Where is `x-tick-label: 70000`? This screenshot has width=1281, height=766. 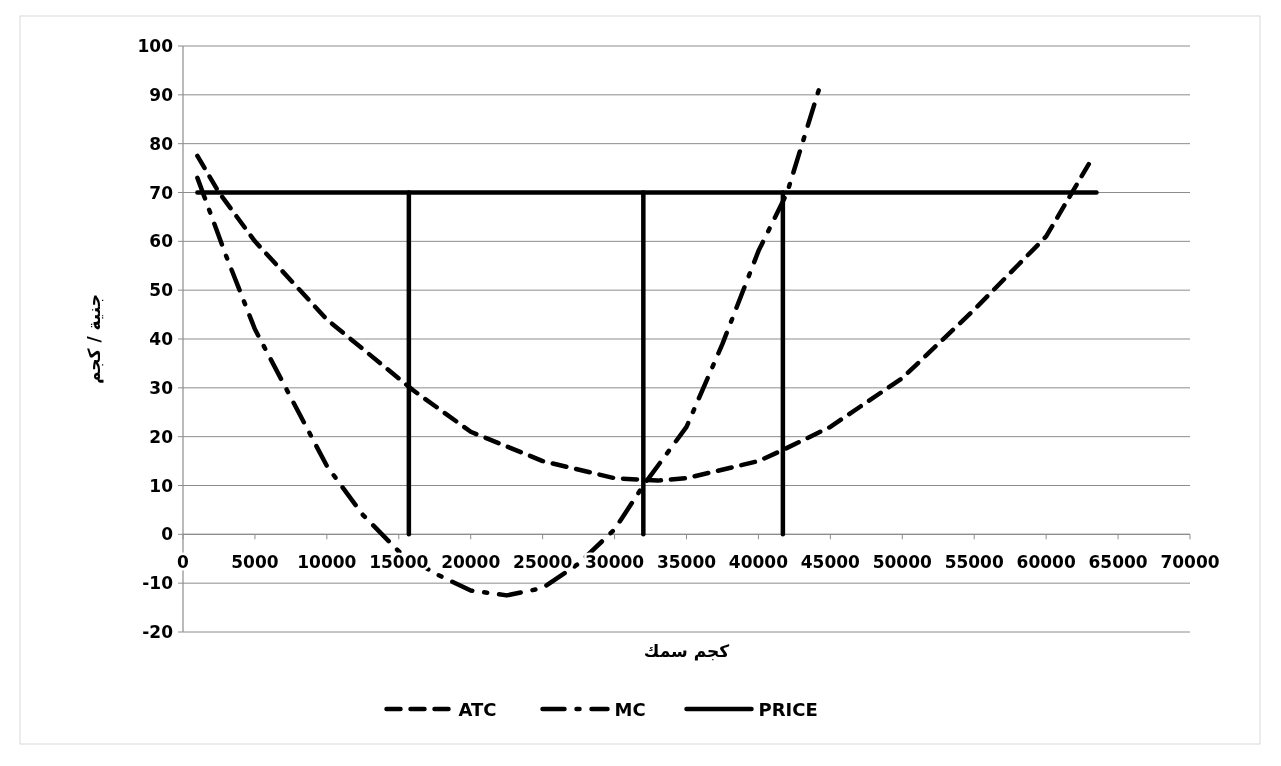 x-tick-label: 70000 is located at coordinates (1190, 562).